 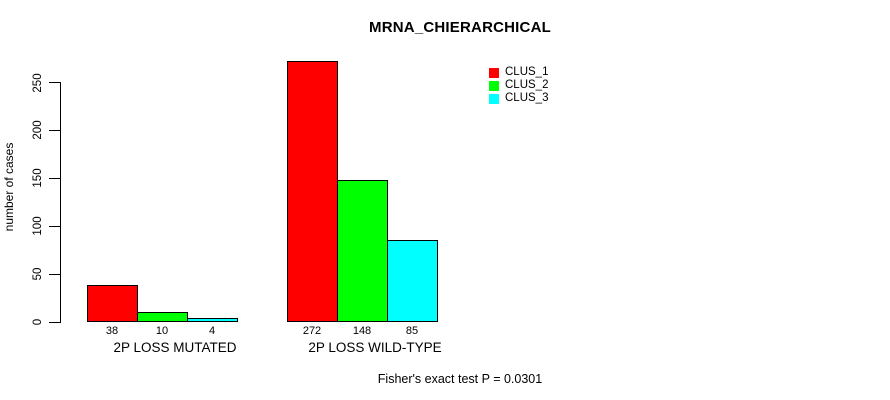 I want to click on fisher-test-annotation: Fisher's exact test P = 0.0301, so click(x=460, y=379).